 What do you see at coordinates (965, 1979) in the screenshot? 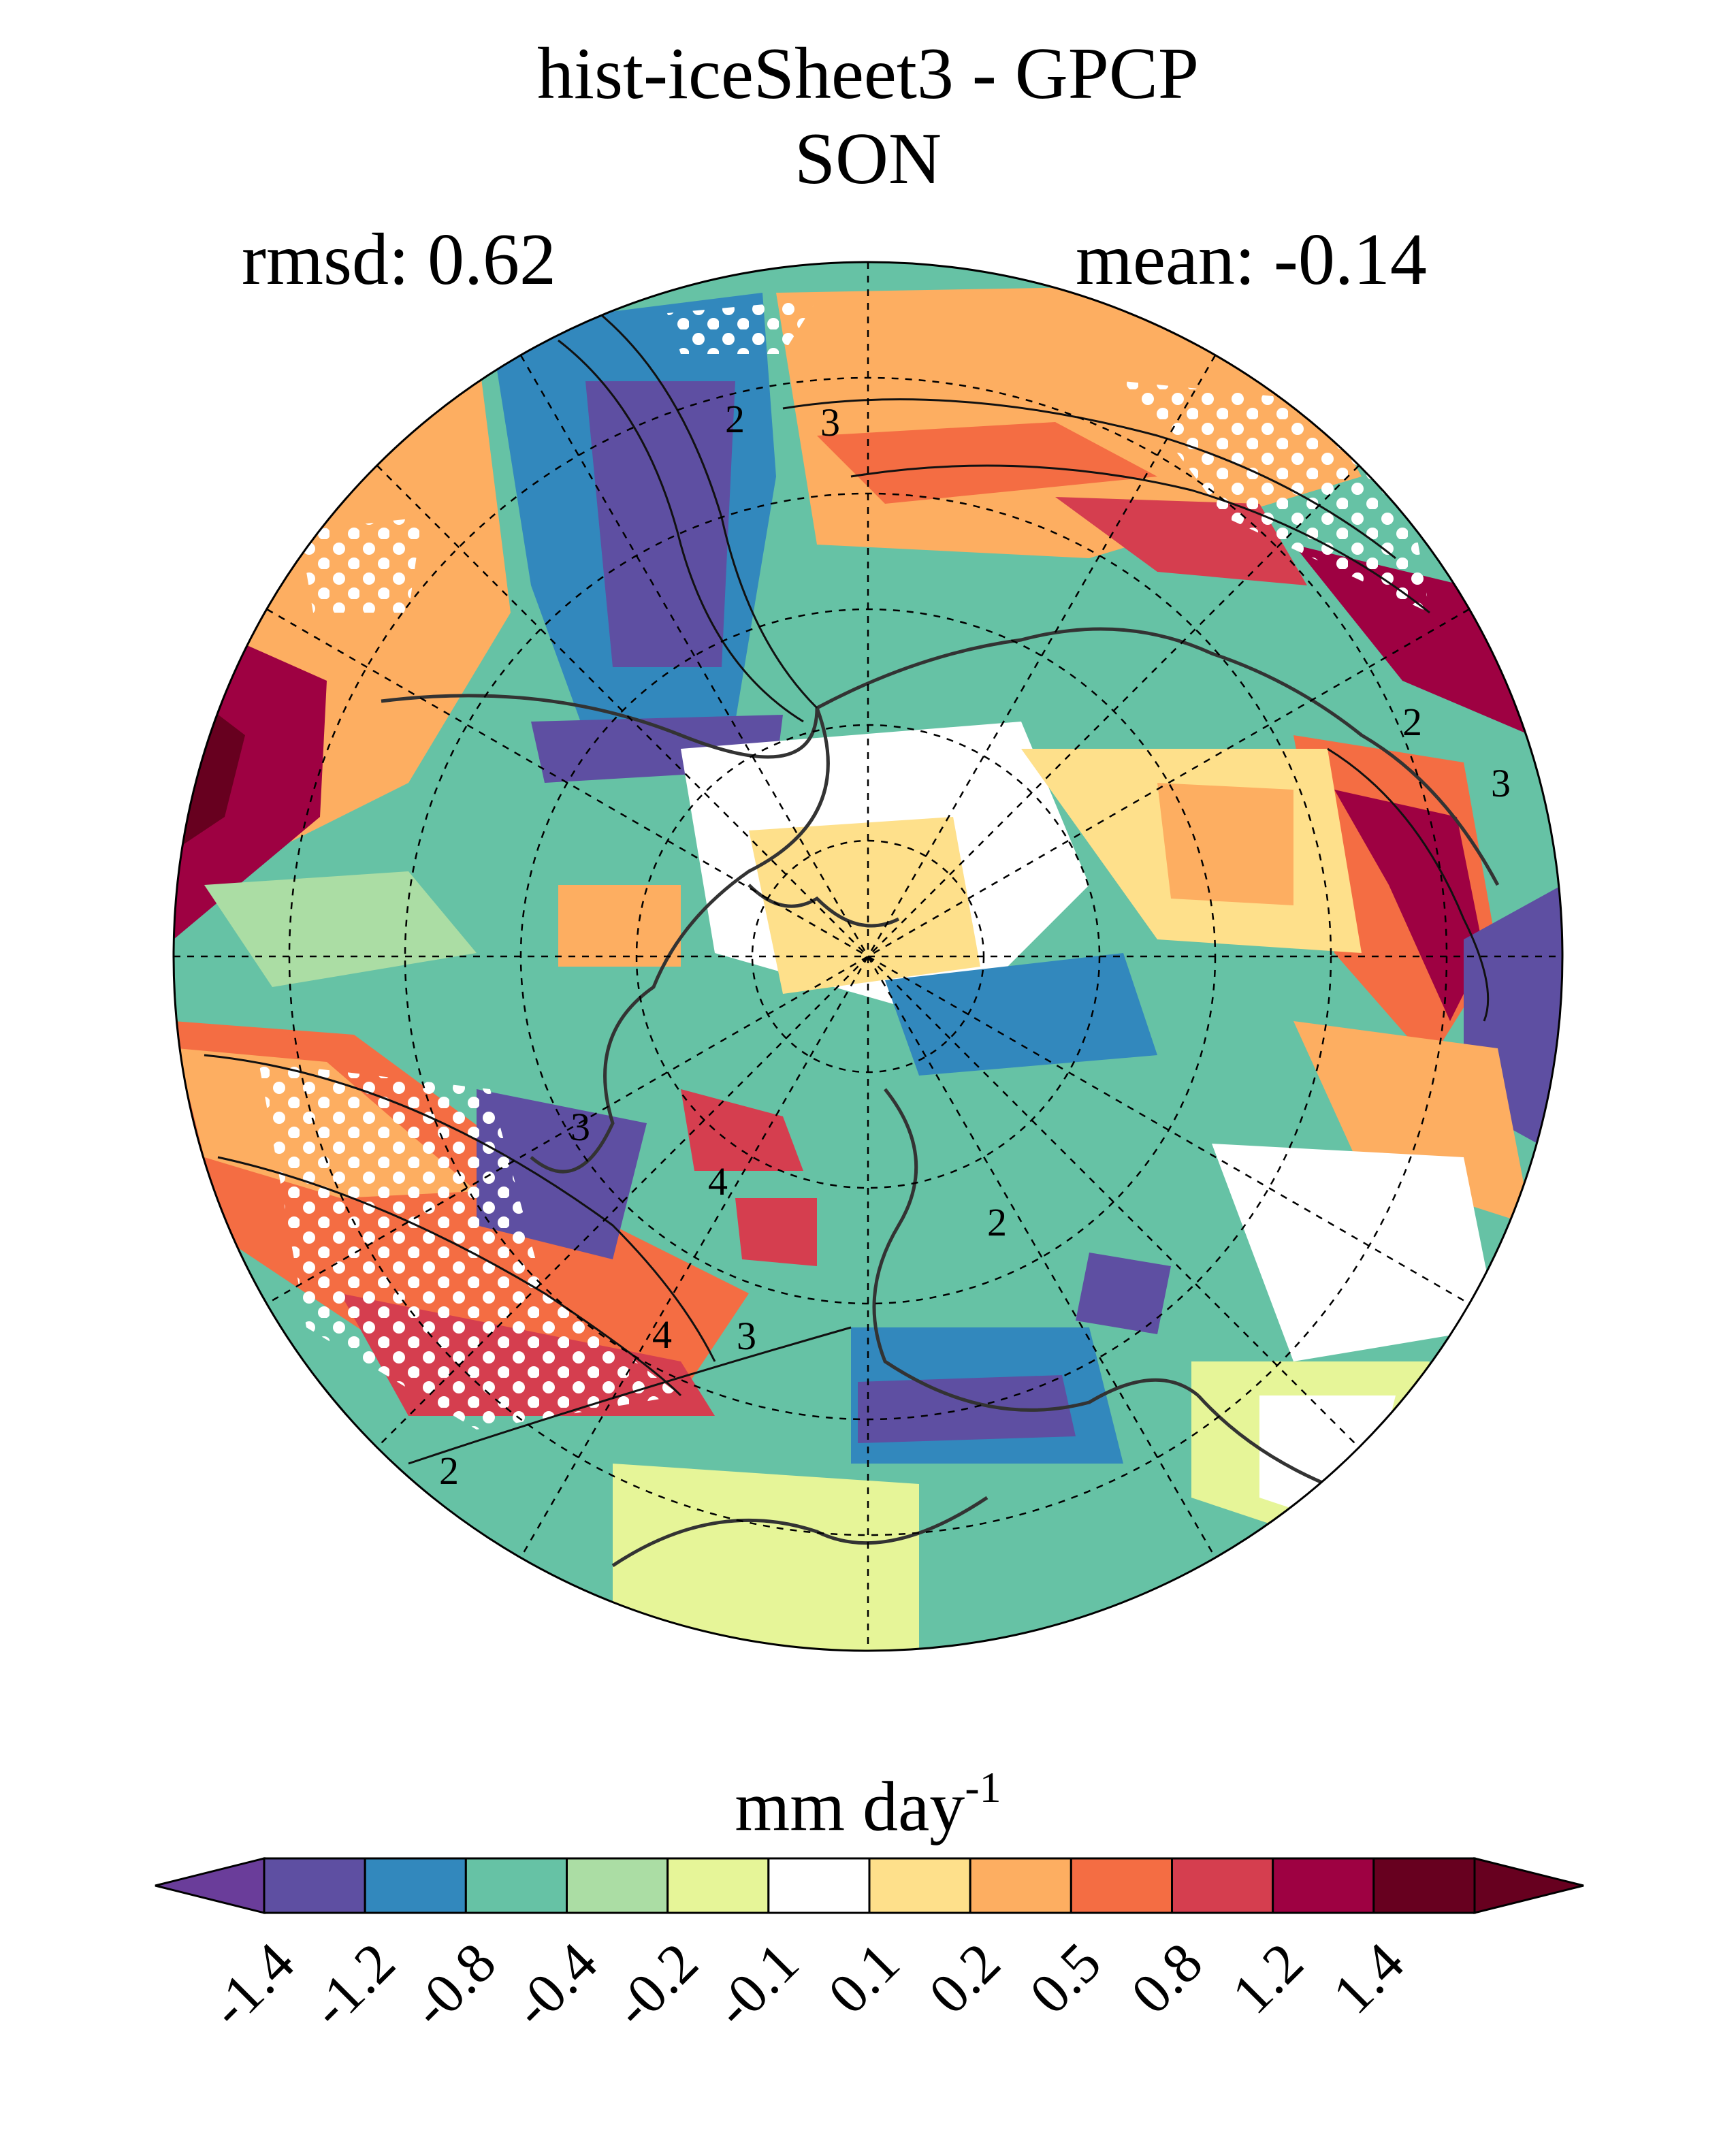
I see `colorbar-tick-label: 0.2` at bounding box center [965, 1979].